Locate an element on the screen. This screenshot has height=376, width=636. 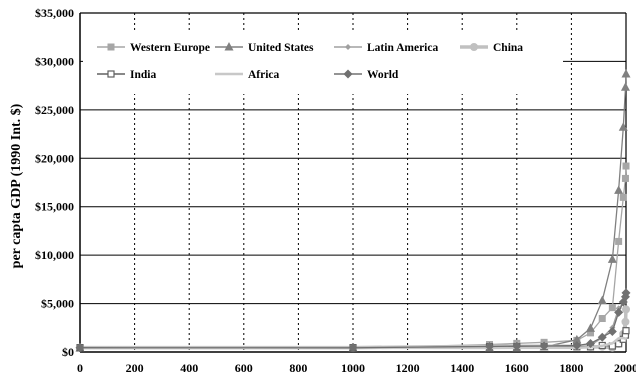
x-tick-label: 0 is located at coordinates (80, 368).